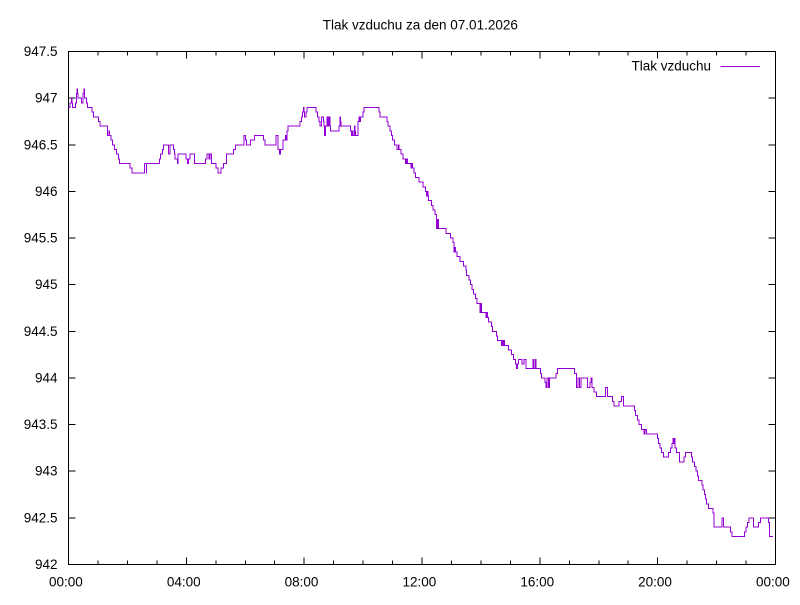  Describe the element at coordinates (41, 331) in the screenshot. I see `svg-text: 944.5` at that location.